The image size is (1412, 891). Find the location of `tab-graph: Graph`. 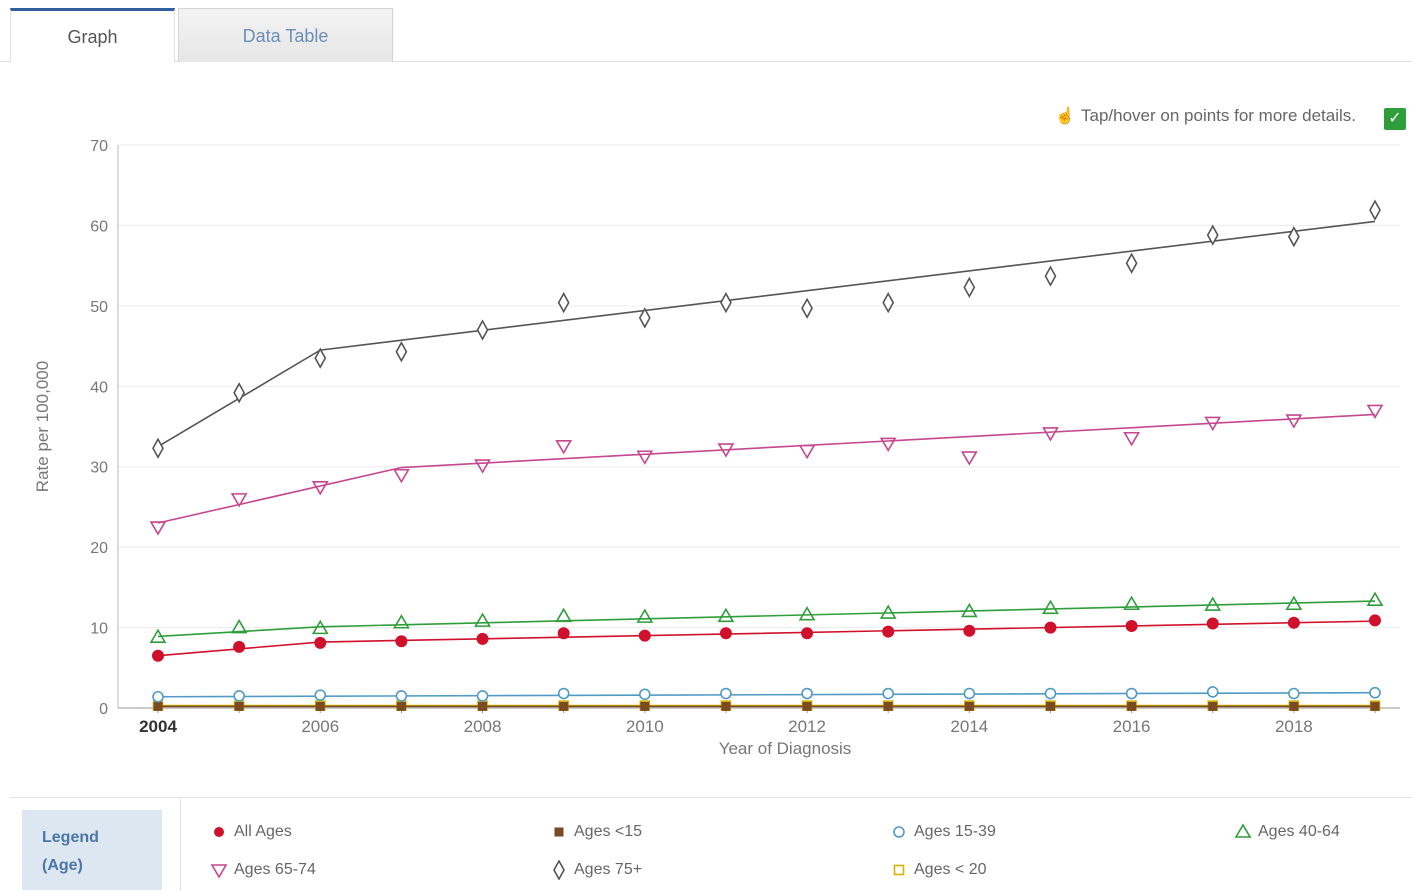

tab-graph: Graph is located at coordinates (92, 35).